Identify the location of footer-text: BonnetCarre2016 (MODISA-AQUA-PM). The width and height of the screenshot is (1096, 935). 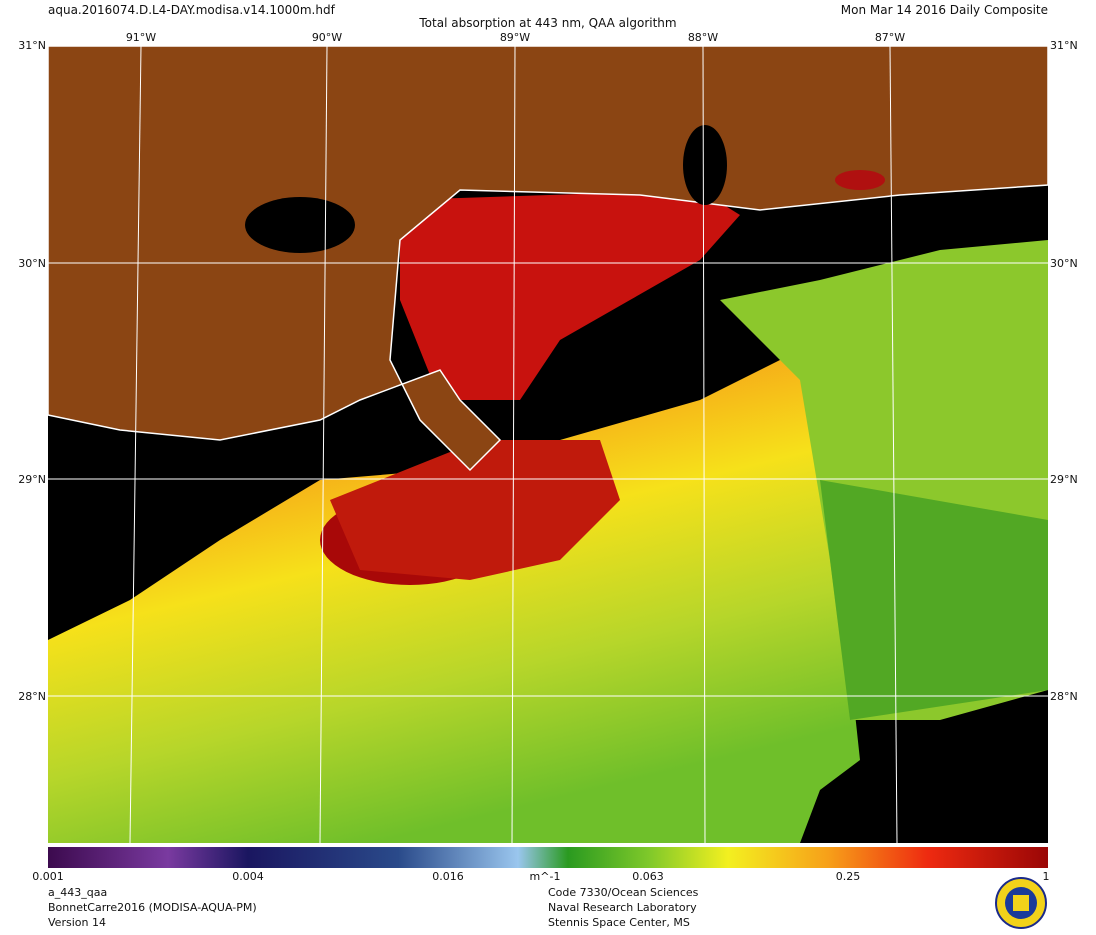
(152, 907).